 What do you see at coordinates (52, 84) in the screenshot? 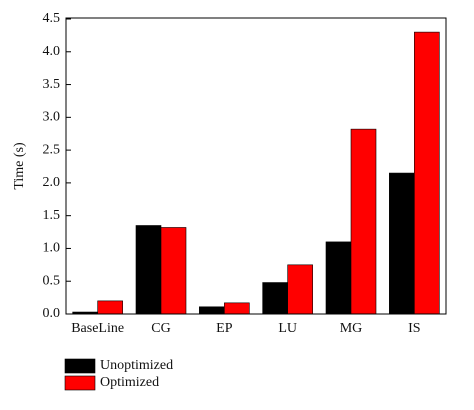
I see `y-tick-label: 3.5` at bounding box center [52, 84].